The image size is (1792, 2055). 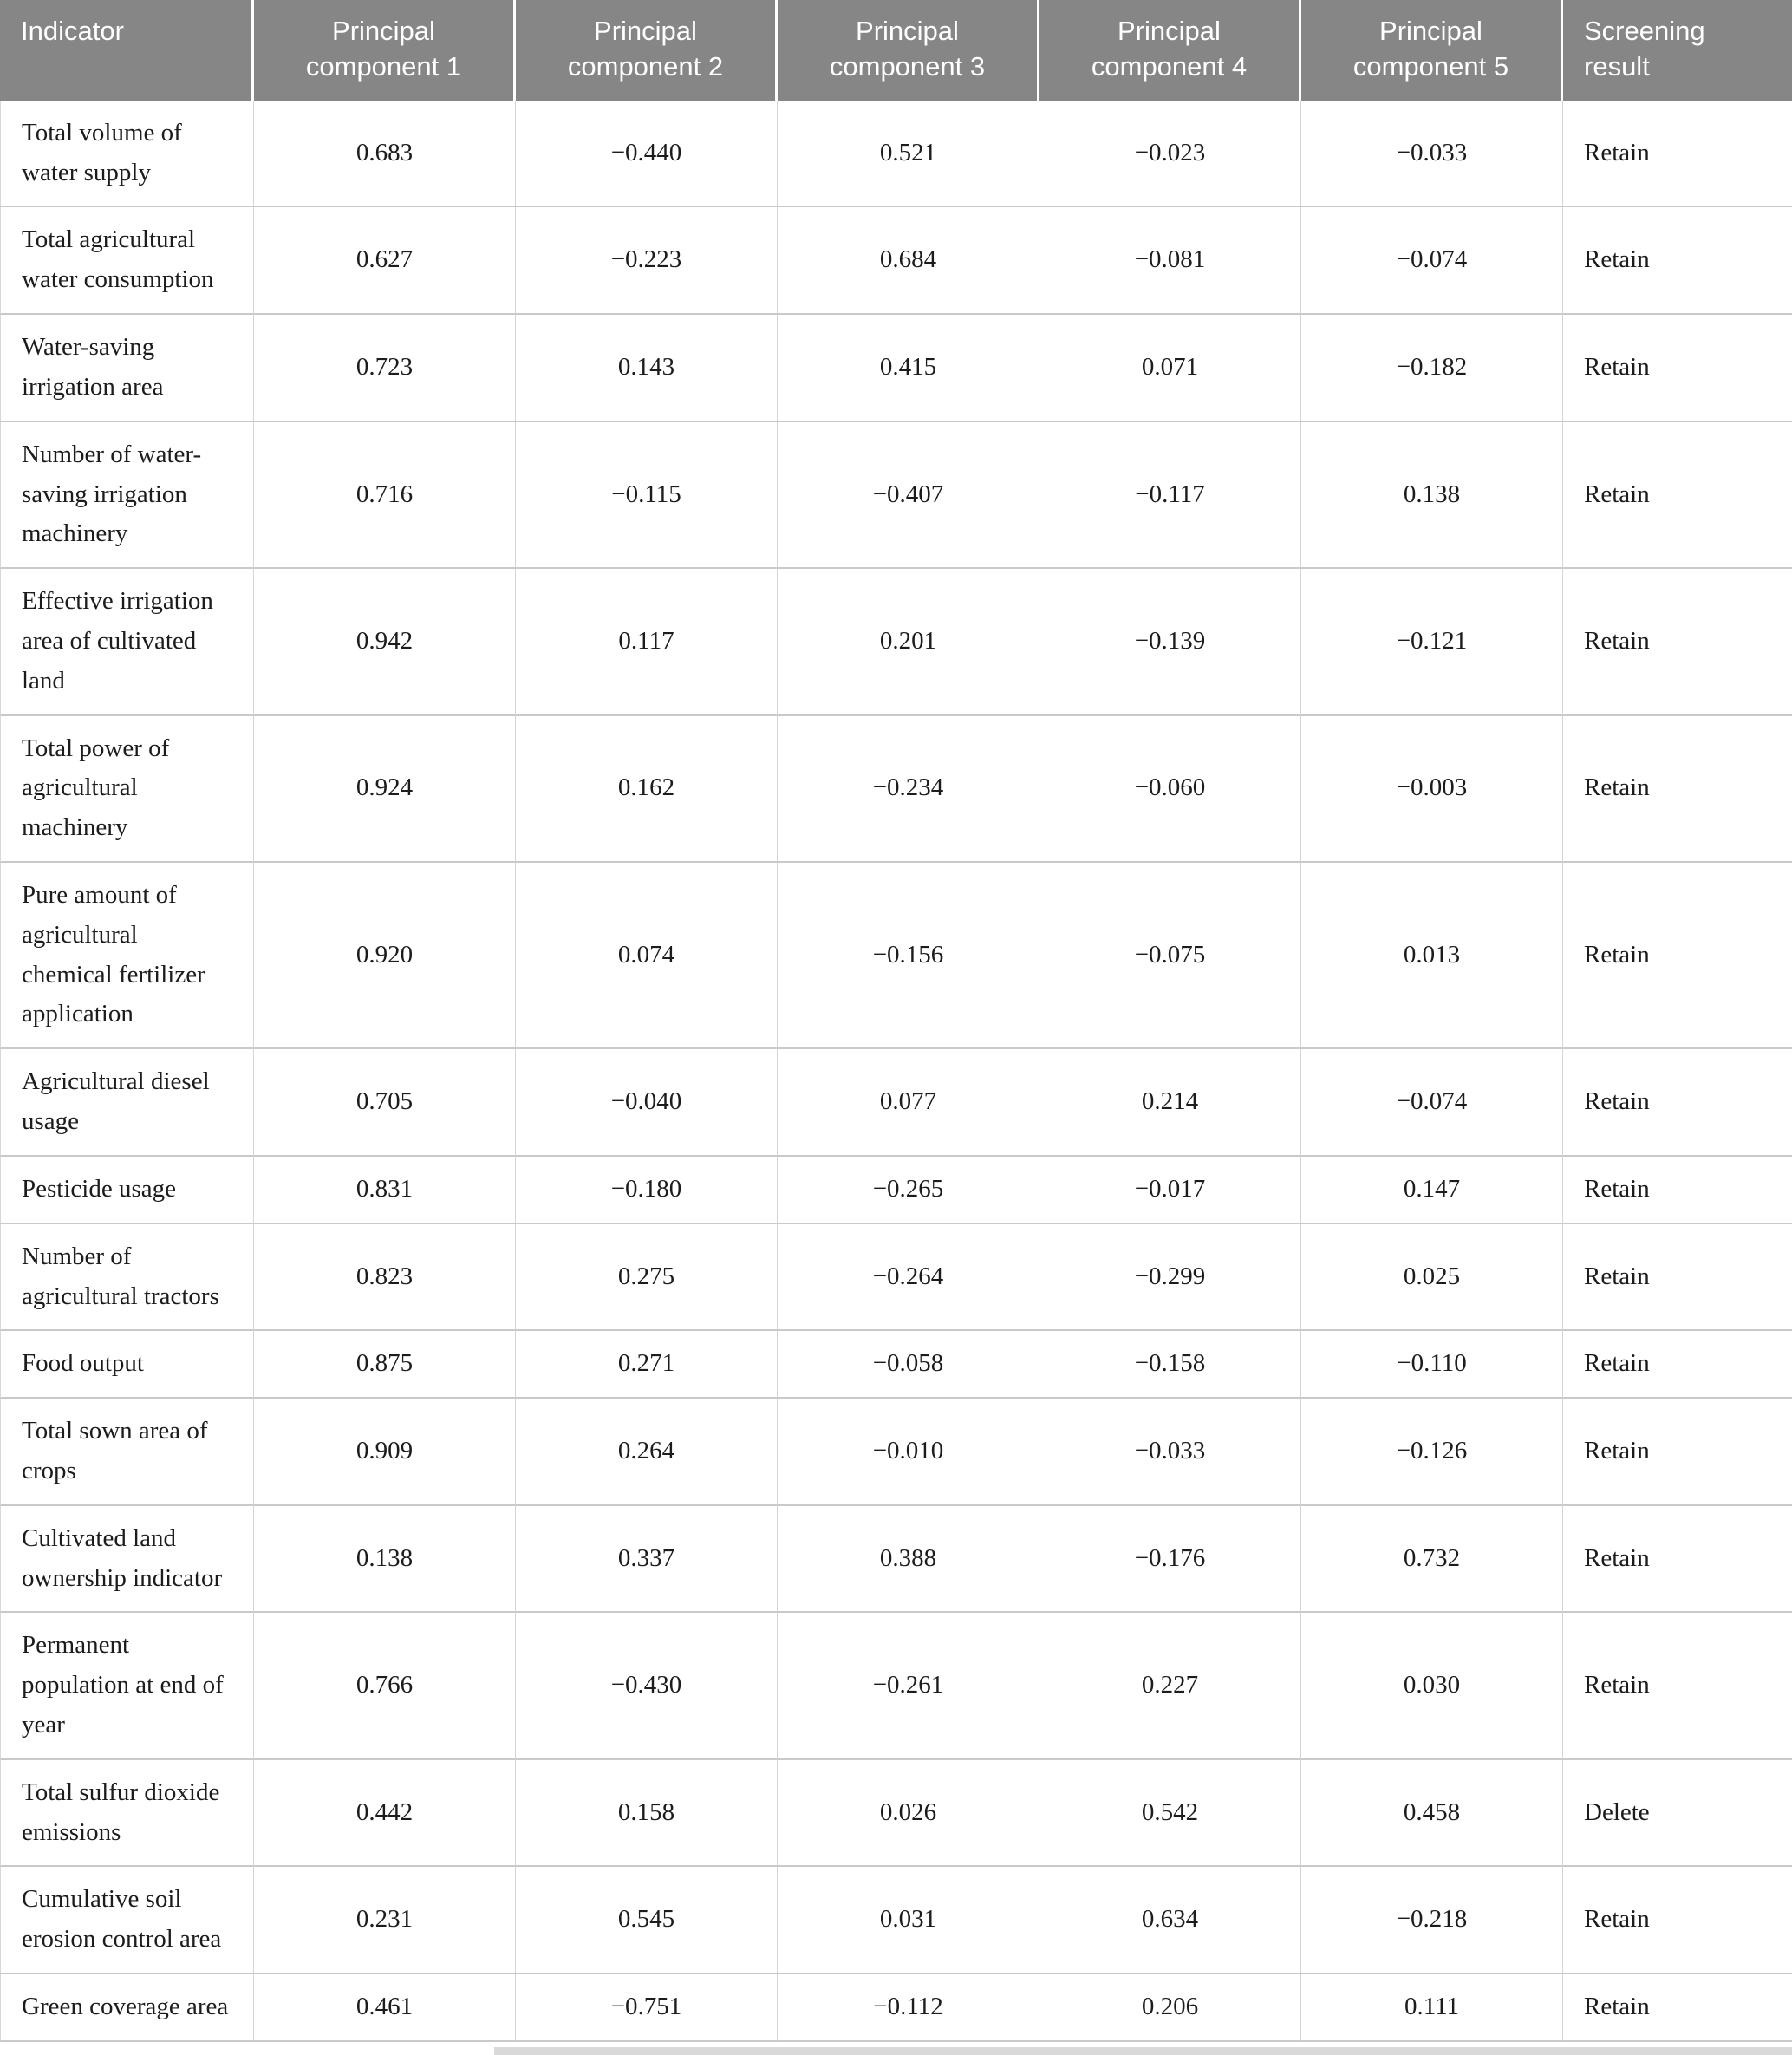 I want to click on pc1-loading-cell: 0.831, so click(x=385, y=1190).